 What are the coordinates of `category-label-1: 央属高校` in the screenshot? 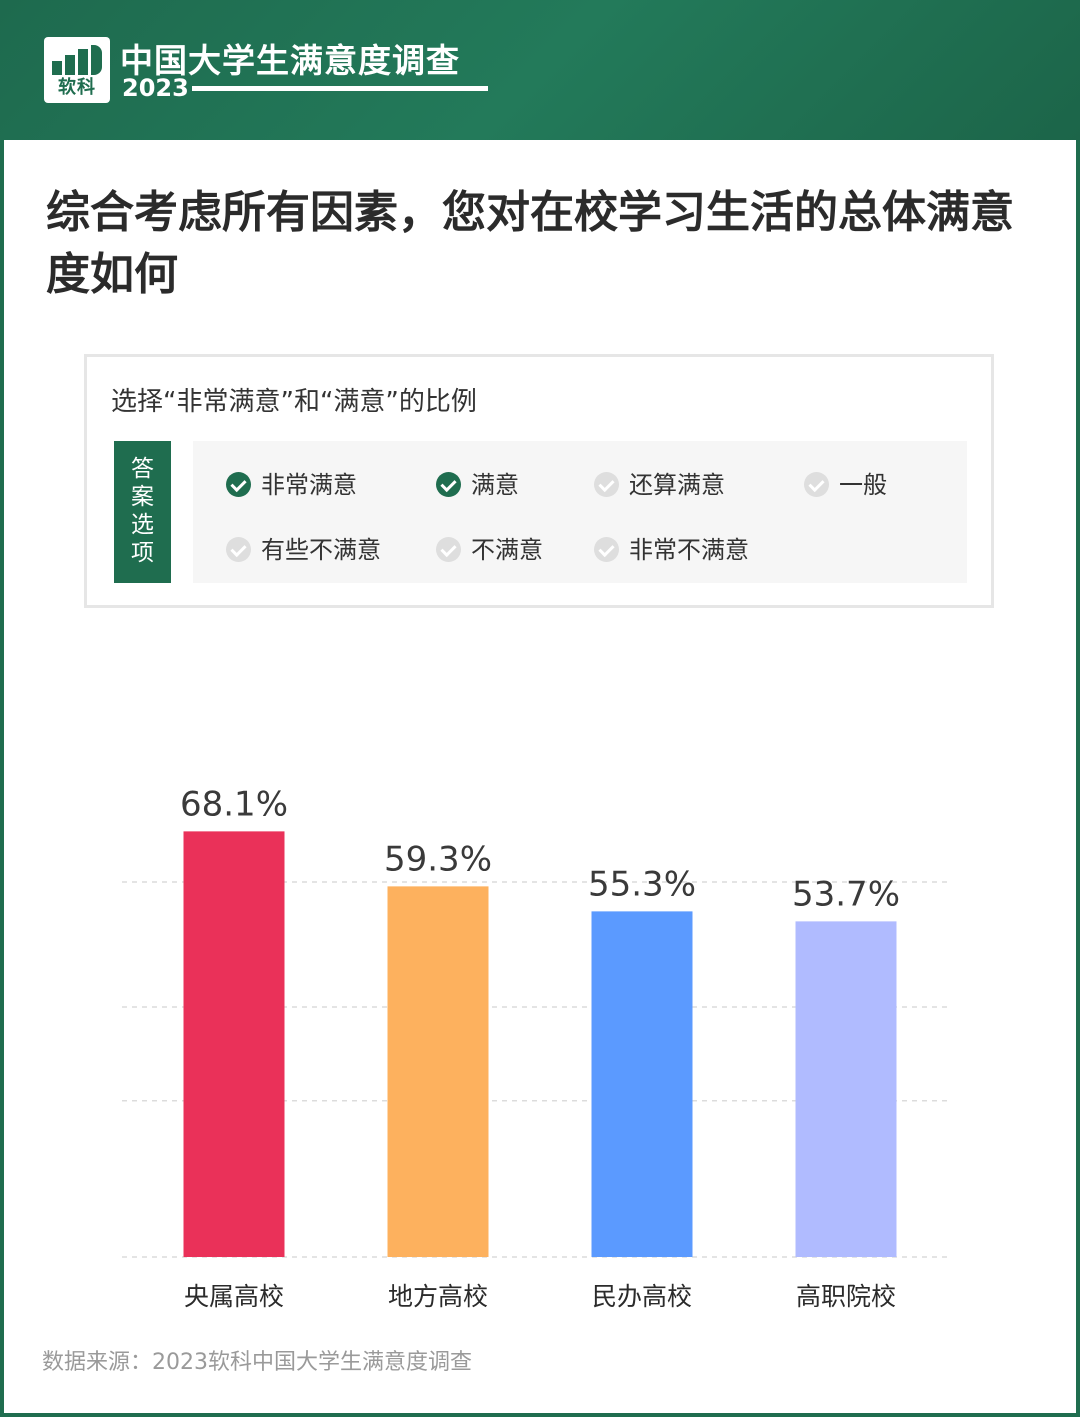 It's located at (234, 1296).